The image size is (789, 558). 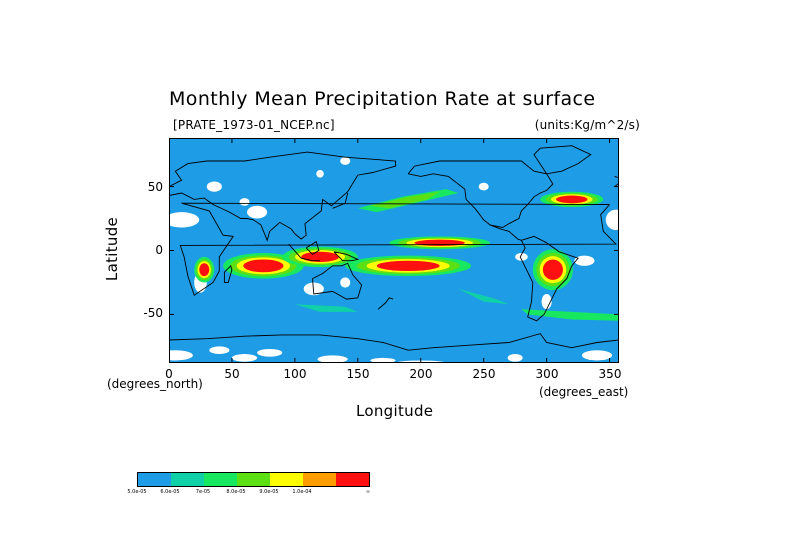 I want to click on y-axis-unit-label: (degrees_north), so click(x=155, y=384).